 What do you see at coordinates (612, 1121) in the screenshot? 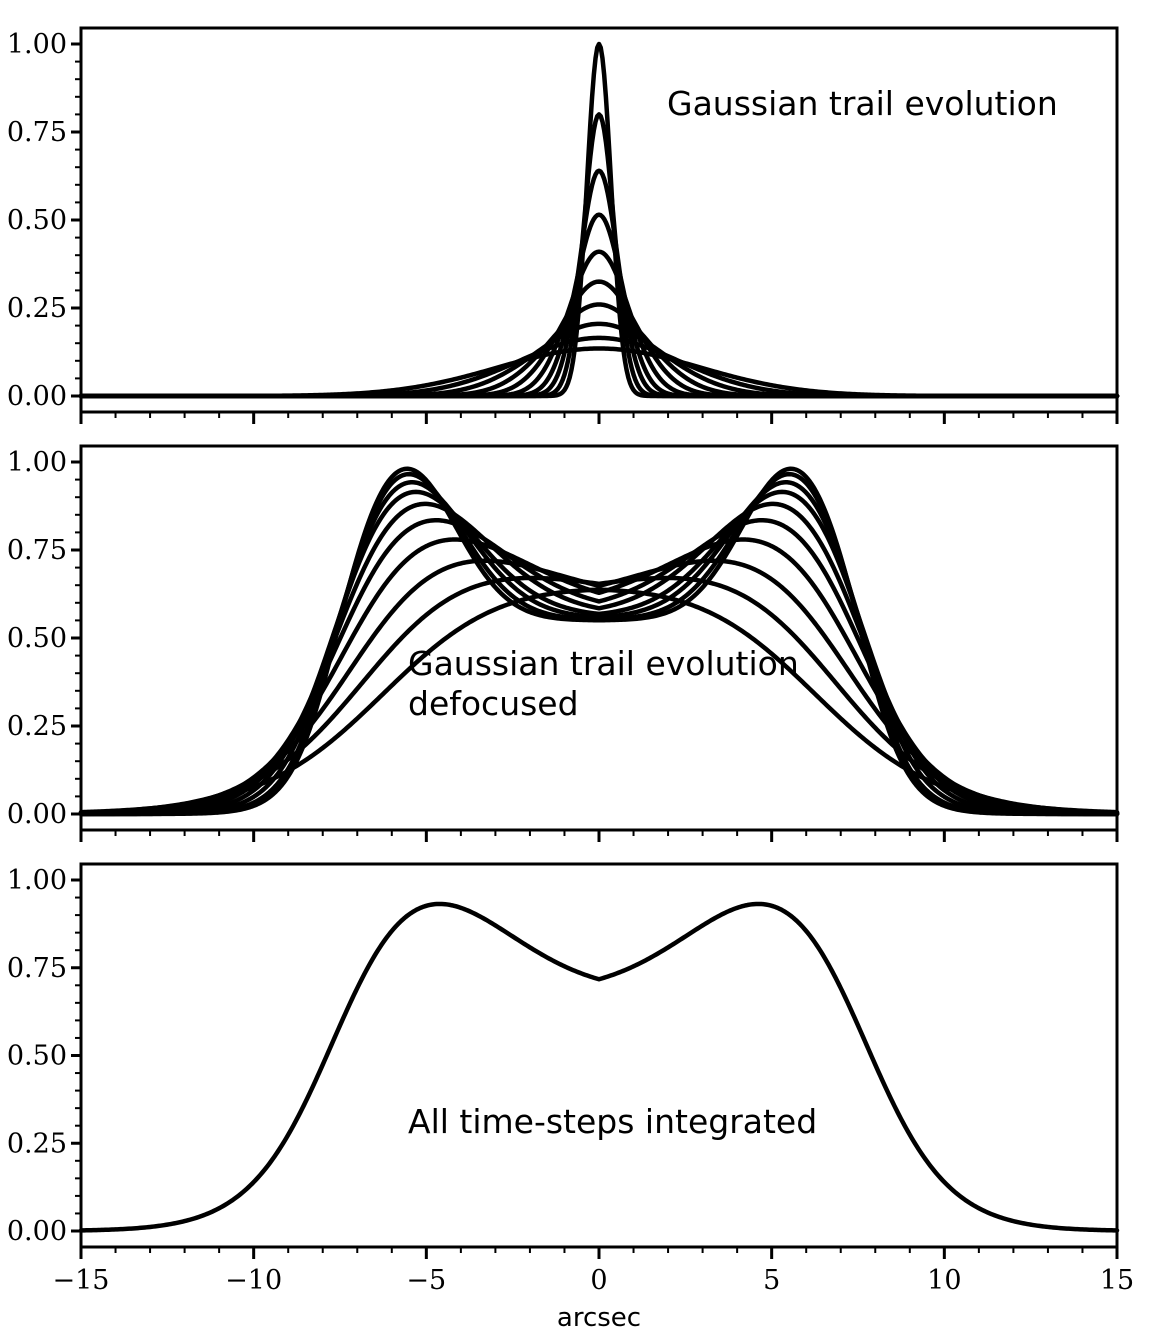
I see `panel-annotation: All time-steps integrated` at bounding box center [612, 1121].